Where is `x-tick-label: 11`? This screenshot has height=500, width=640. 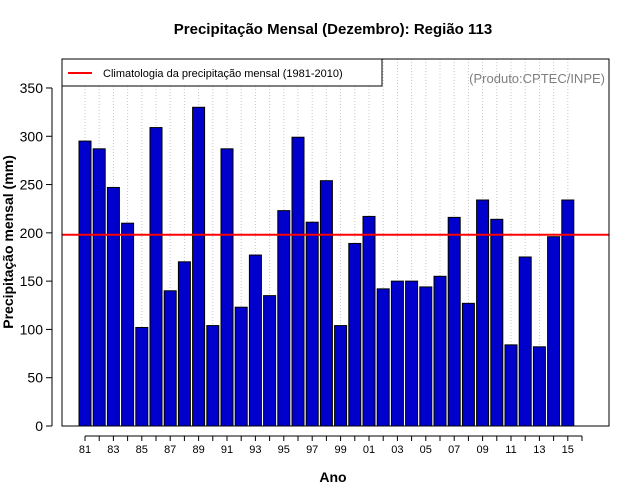 x-tick-label: 11 is located at coordinates (510, 450).